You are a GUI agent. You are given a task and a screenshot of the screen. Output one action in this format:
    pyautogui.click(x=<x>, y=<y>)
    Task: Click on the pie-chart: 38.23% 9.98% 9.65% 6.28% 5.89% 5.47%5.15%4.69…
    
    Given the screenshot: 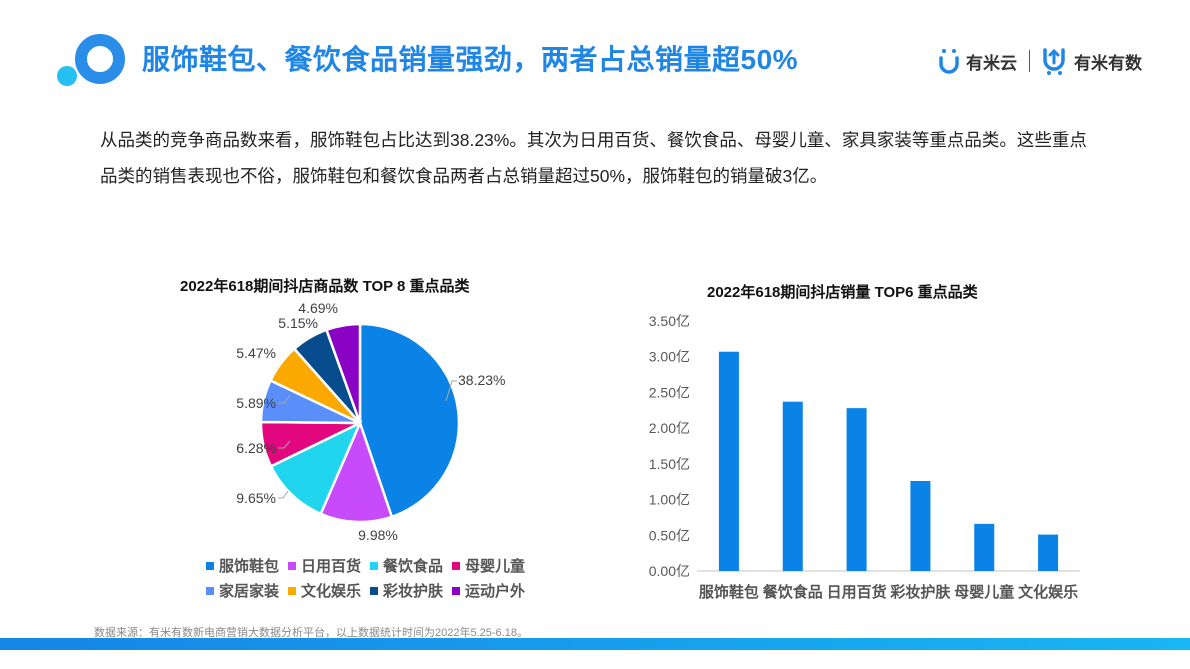 What is the action you would take?
    pyautogui.click(x=370, y=421)
    